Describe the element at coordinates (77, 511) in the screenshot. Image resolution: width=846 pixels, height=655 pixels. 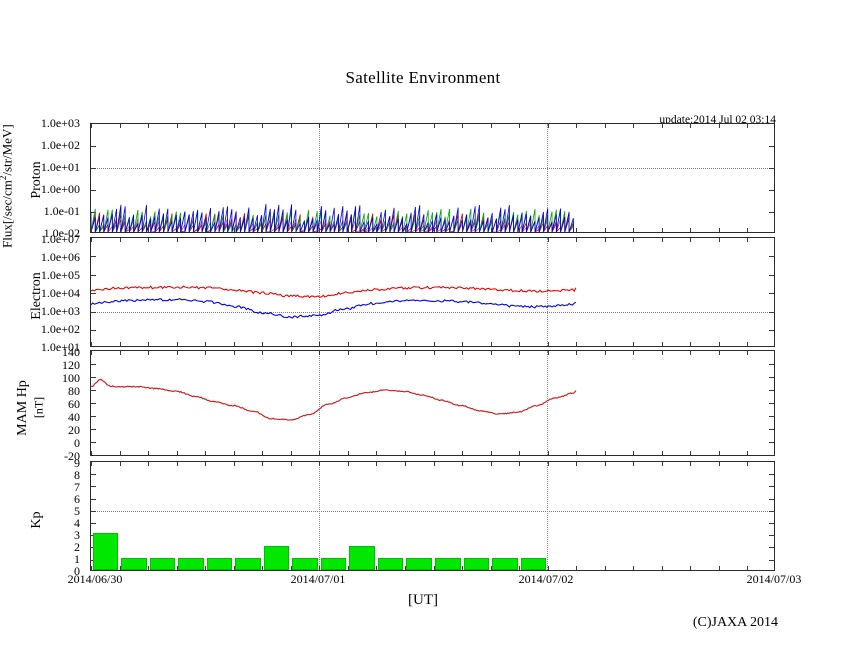
I see `kp-ytick: 5` at that location.